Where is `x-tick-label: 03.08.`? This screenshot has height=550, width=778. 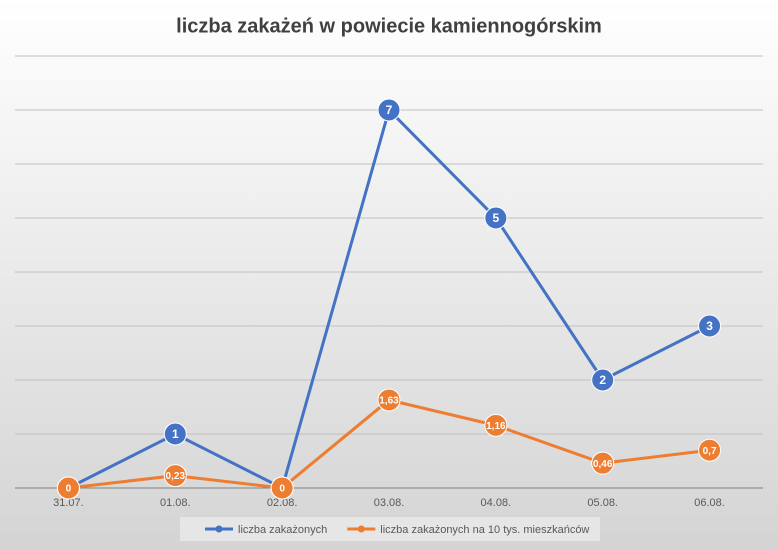 x-tick-label: 03.08. is located at coordinates (389, 503).